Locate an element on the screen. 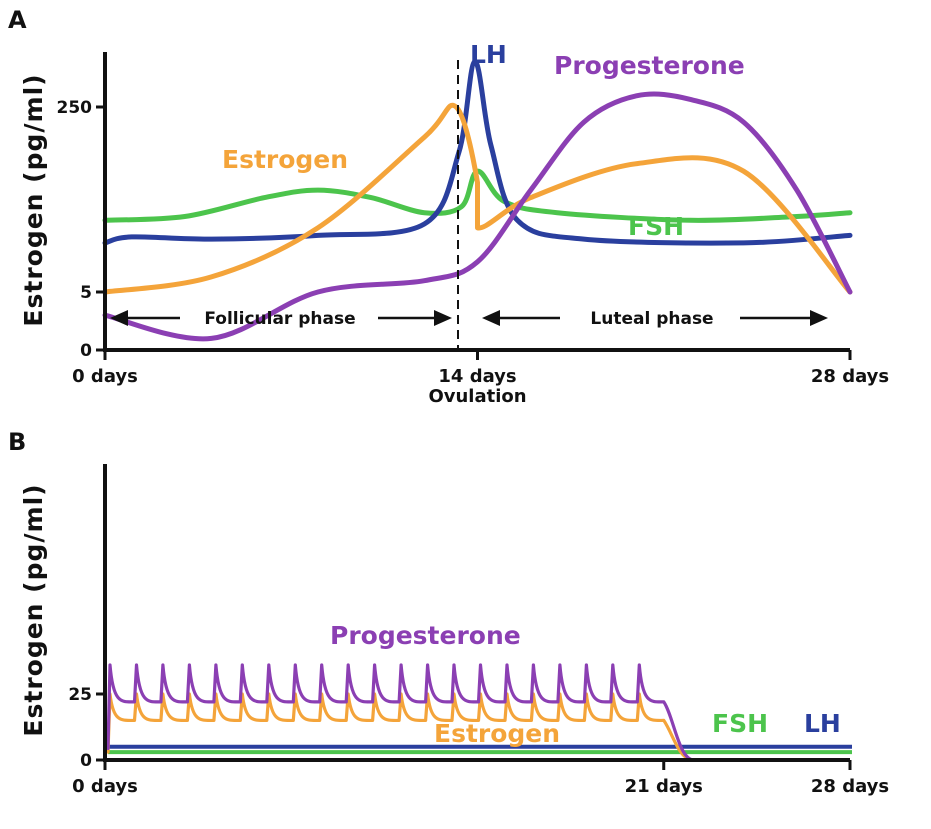 This screenshot has height=829, width=931. luteal-arrowhead-right is located at coordinates (819, 318).